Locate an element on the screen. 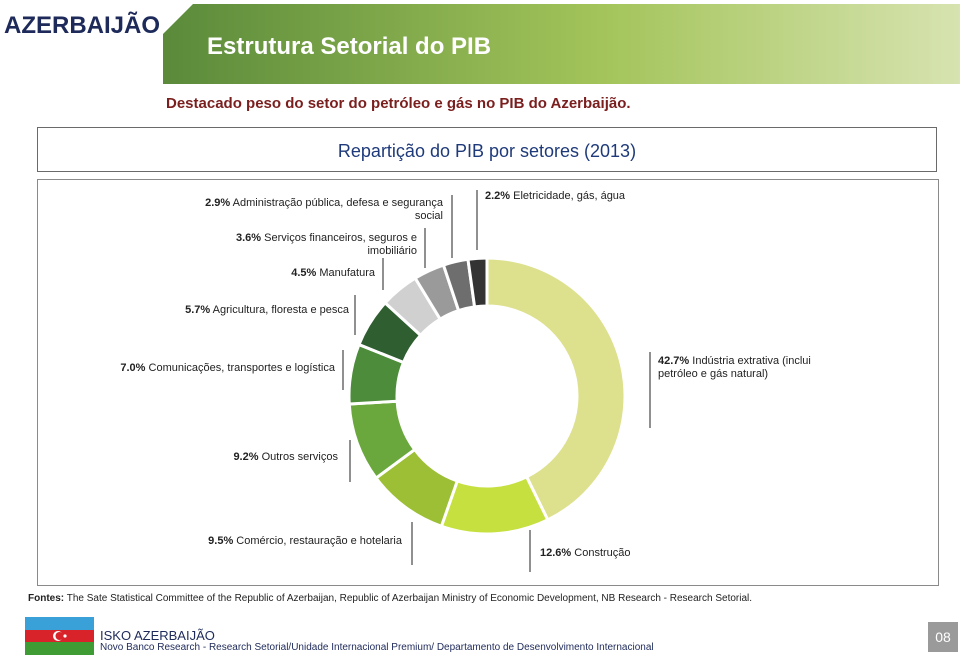  value-label: 4.5% is located at coordinates (304, 273).